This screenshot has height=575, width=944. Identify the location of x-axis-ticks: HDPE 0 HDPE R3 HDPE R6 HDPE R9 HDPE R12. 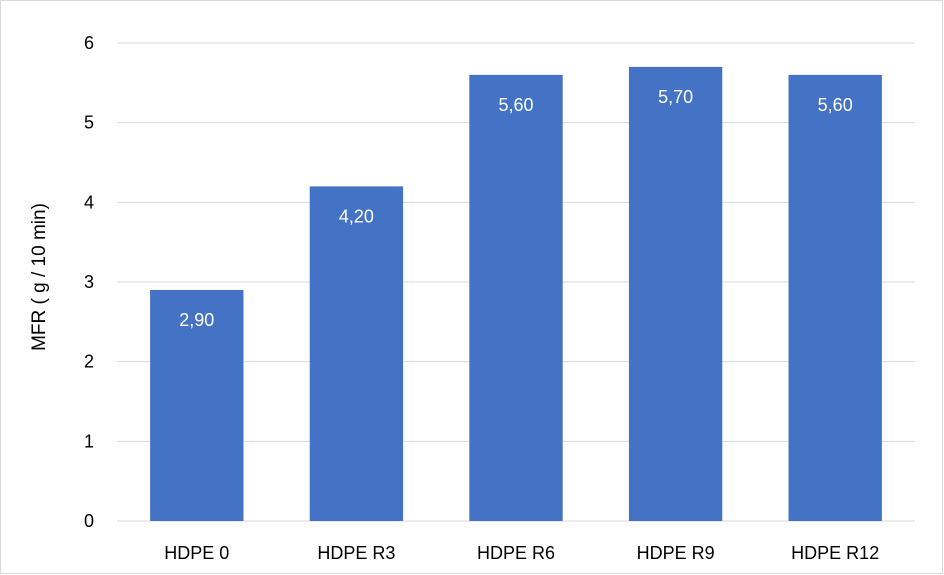
(521, 553).